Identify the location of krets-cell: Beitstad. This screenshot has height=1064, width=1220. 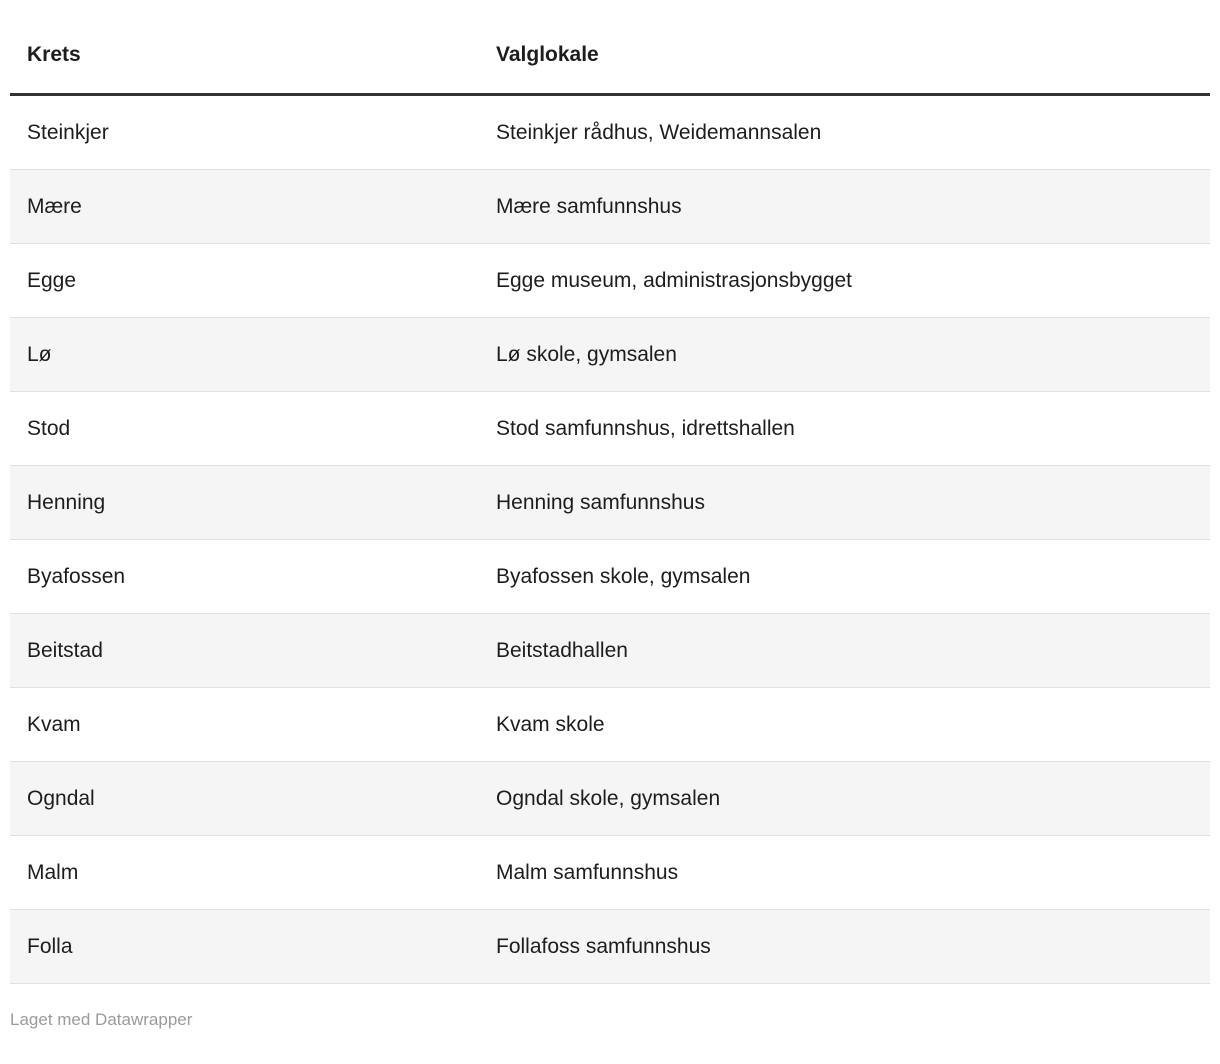
(244, 650).